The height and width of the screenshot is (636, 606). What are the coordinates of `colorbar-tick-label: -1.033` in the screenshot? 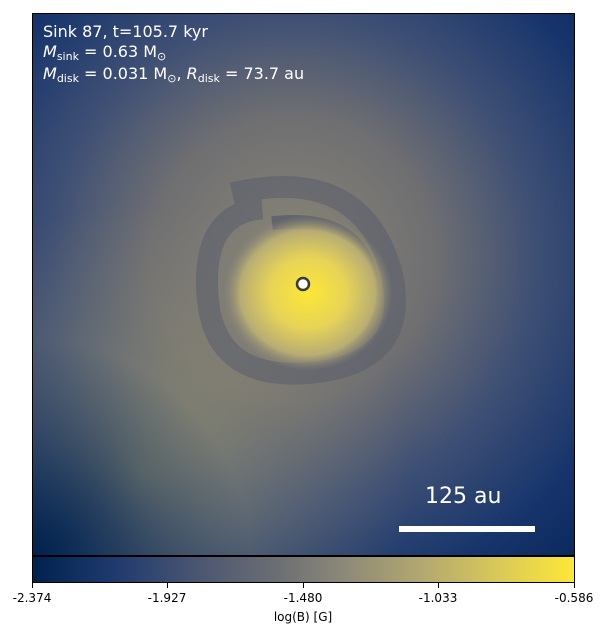 It's located at (438, 598).